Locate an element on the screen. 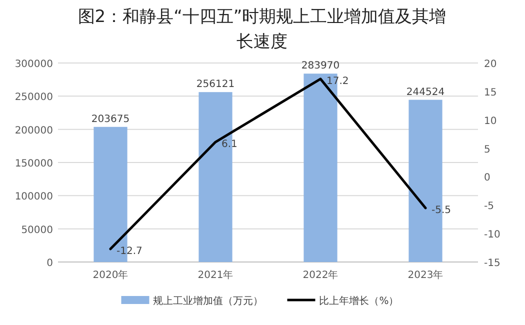 The height and width of the screenshot is (325, 525). x-tick-label: 2020年 is located at coordinates (110, 275).